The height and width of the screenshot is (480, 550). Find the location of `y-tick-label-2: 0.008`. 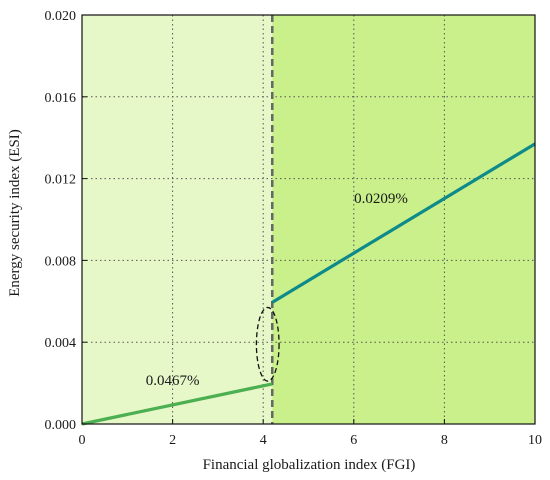

y-tick-label-2: 0.008 is located at coordinates (61, 261).